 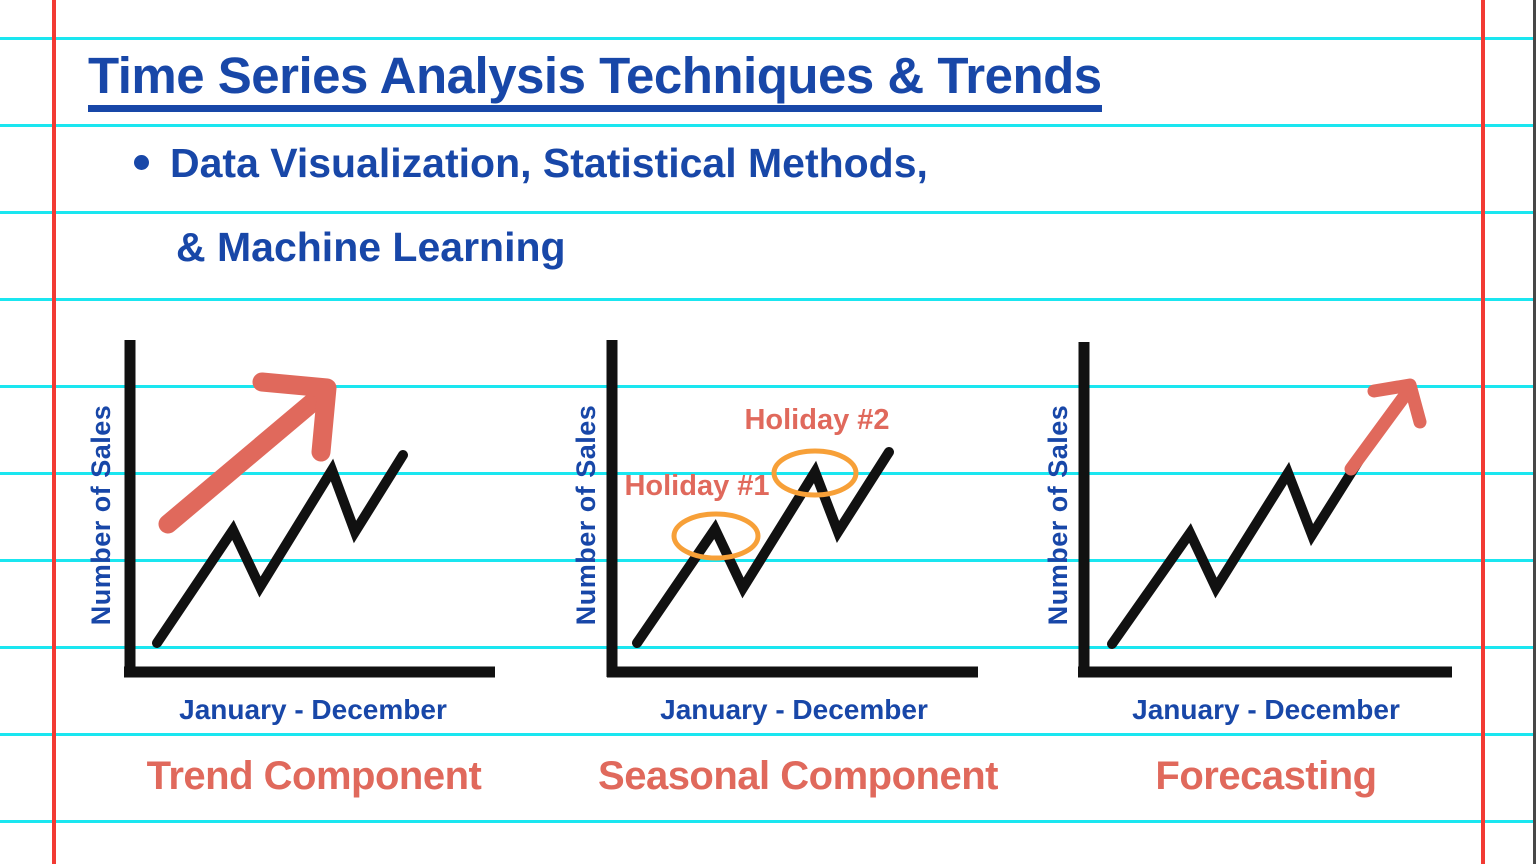 What do you see at coordinates (815, 473) in the screenshot?
I see `holiday-2-circle-icon` at bounding box center [815, 473].